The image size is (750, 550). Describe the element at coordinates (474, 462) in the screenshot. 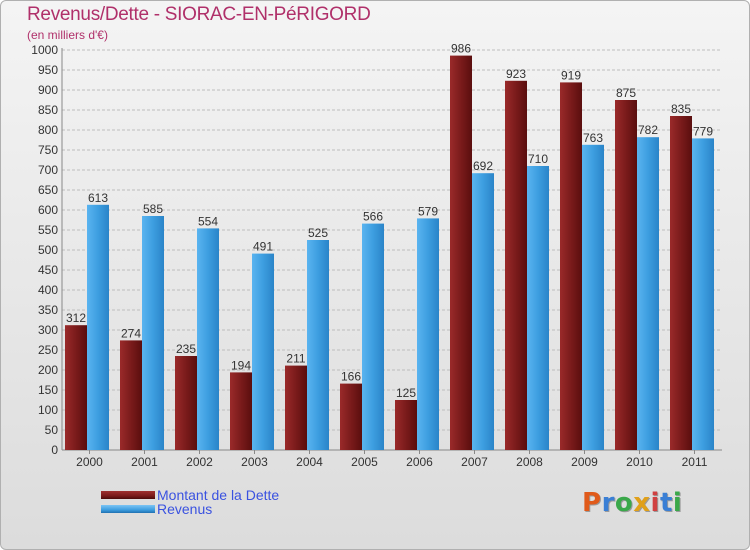

I see `x-tick-label: 2007` at that location.